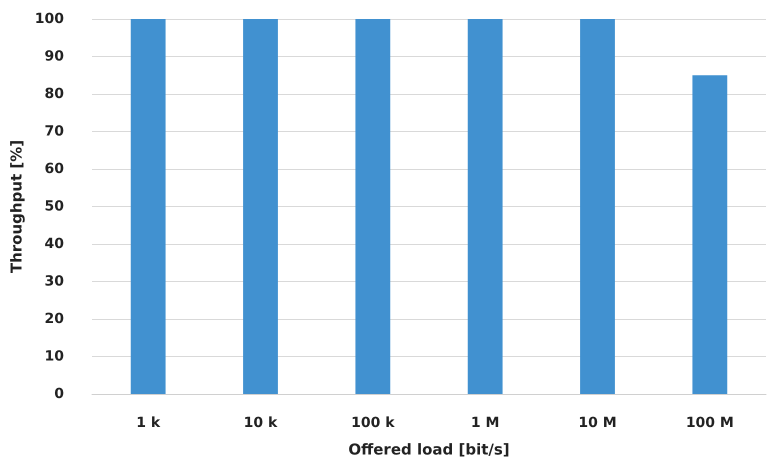  I want to click on y-tick-label: 10, so click(54, 356).